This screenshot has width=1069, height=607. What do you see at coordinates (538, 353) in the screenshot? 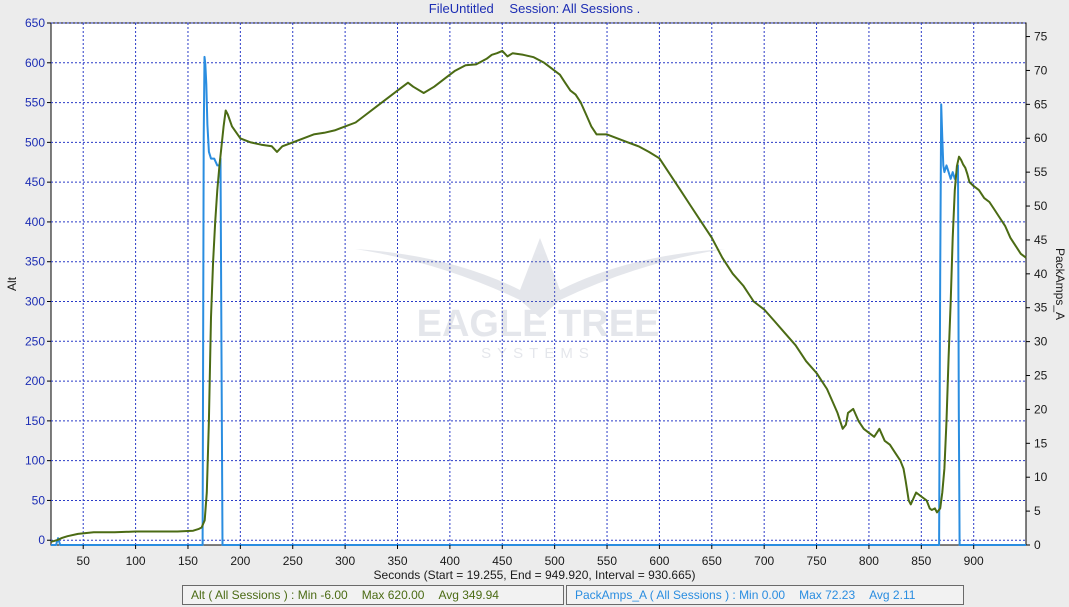
I see `watermark-text-2: SYSTEMS` at bounding box center [538, 353].